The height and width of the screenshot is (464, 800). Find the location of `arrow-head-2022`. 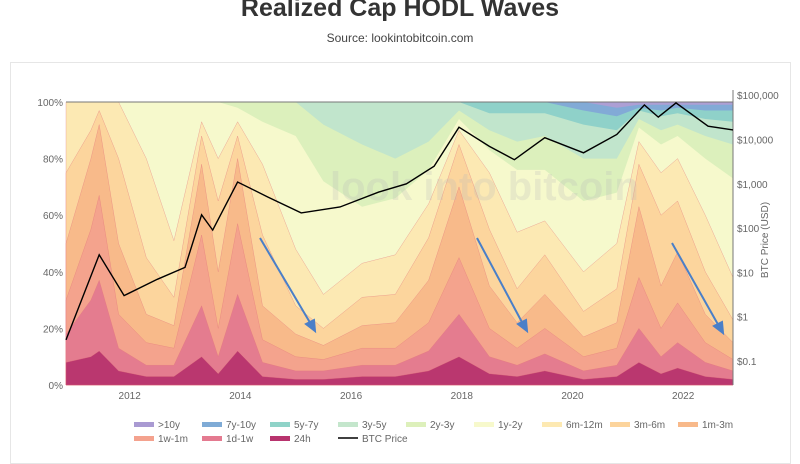

arrow-head-2022 is located at coordinates (718, 328).